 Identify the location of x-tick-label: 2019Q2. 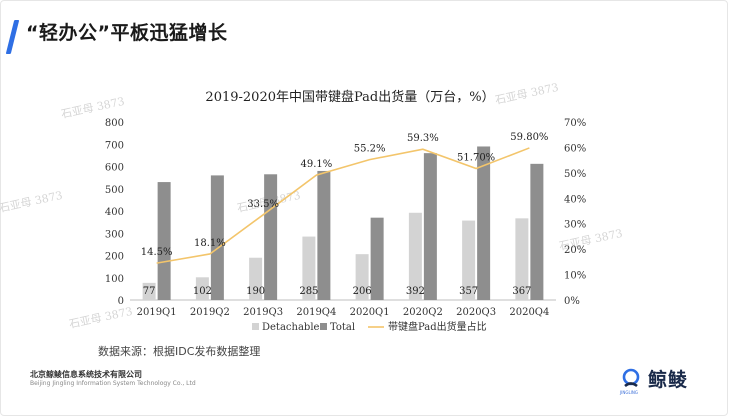
(210, 312).